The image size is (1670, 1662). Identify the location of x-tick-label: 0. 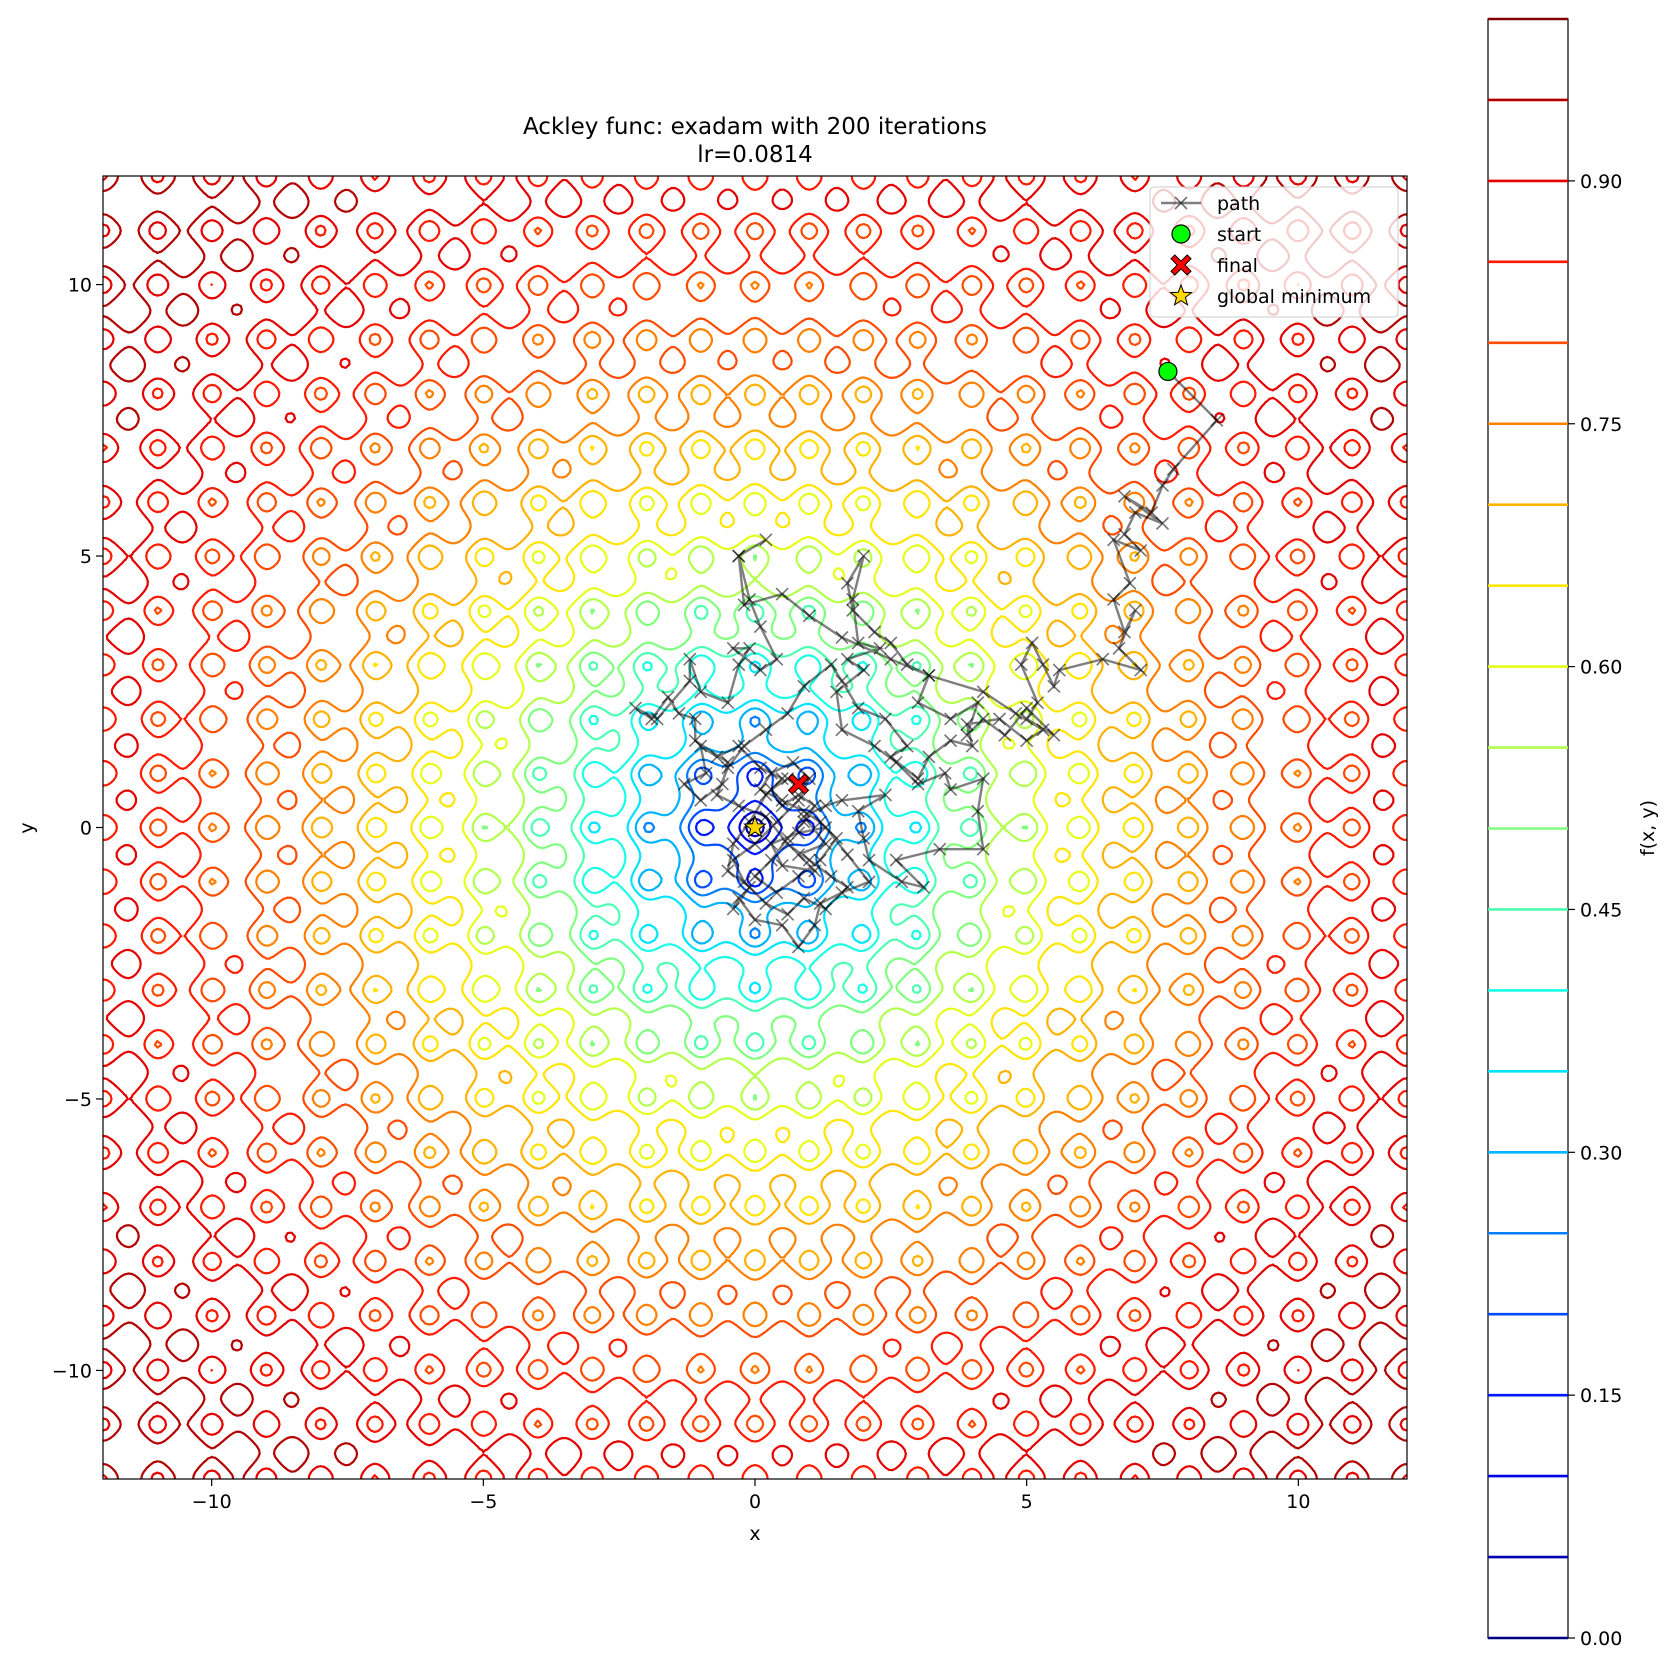
(755, 1502).